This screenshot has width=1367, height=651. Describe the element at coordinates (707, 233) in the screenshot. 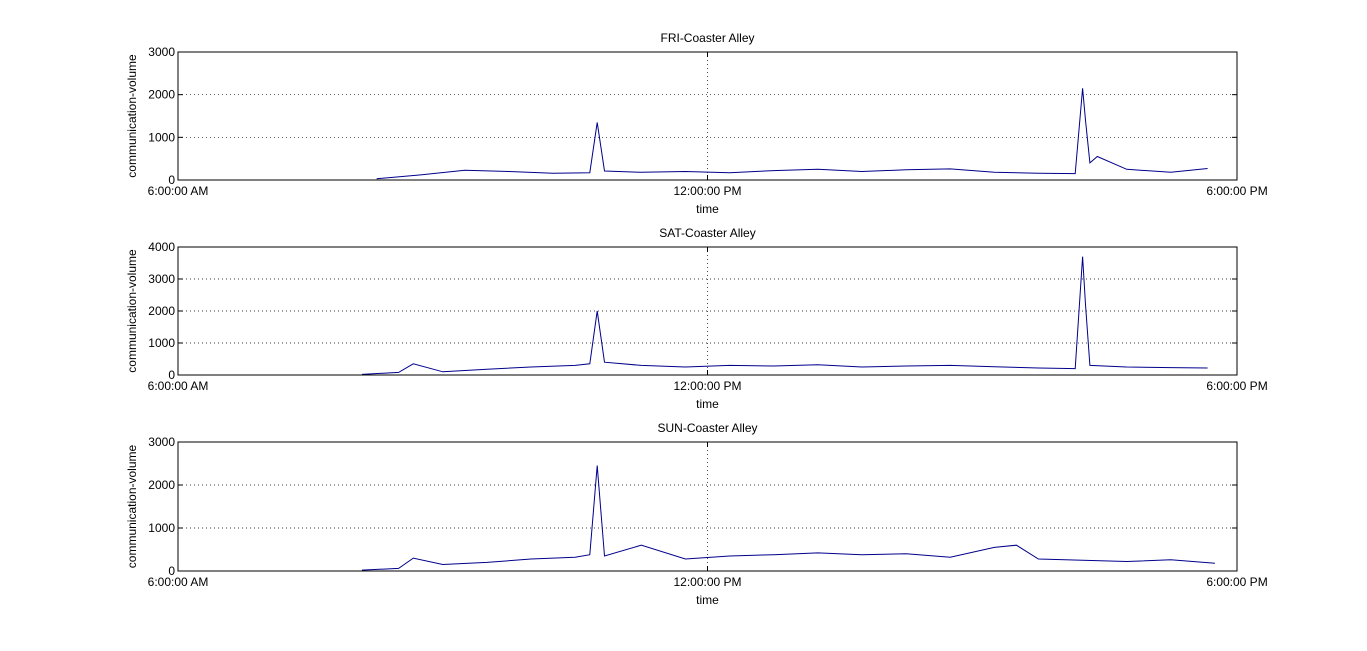

I see `chart-title: SAT-Coaster Alley` at that location.